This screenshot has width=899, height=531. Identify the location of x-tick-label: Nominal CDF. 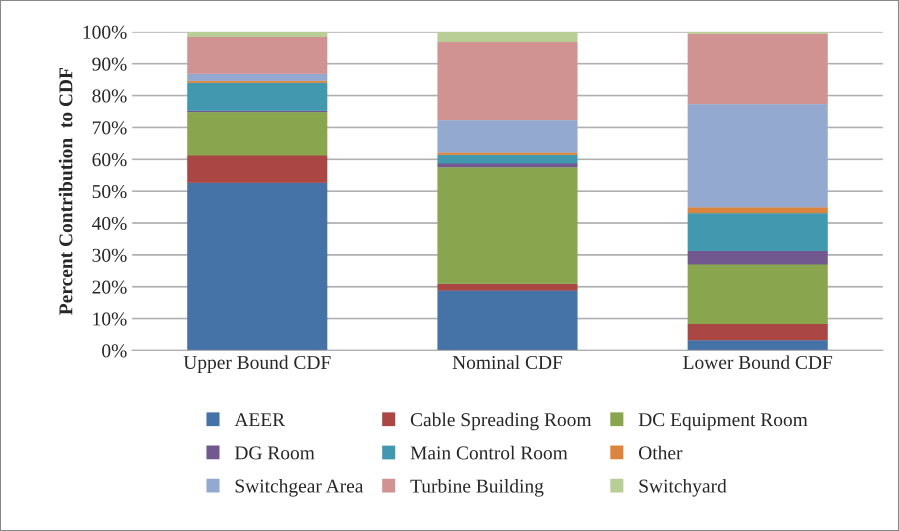
(507, 362).